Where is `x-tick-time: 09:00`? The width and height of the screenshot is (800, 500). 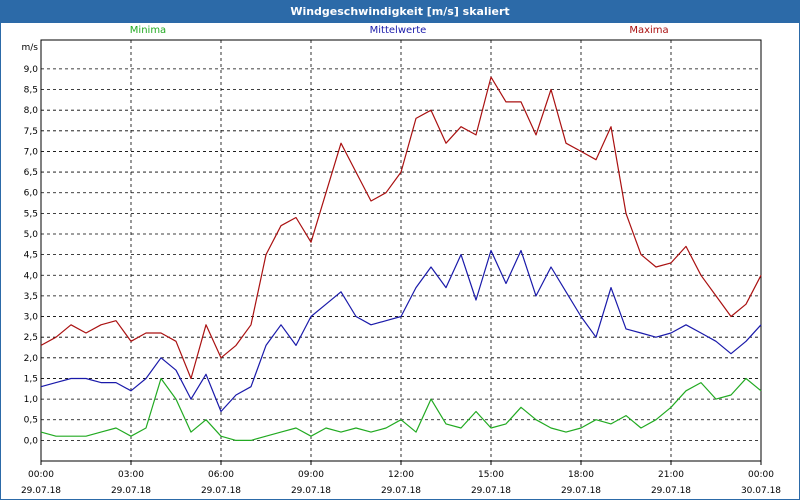
x-tick-time: 09:00 is located at coordinates (311, 475).